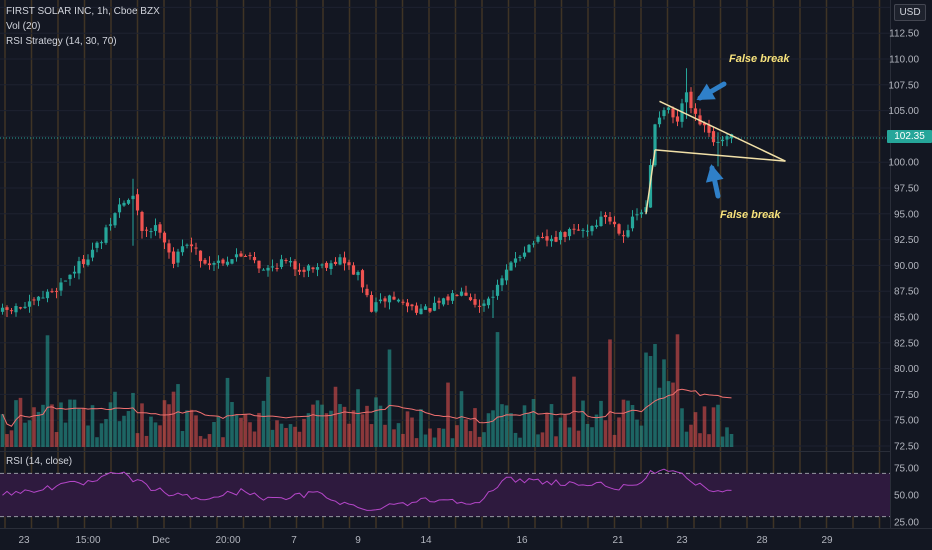 Image resolution: width=932 pixels, height=550 pixels. I want to click on rsi-tick-label: 75.00, so click(906, 469).